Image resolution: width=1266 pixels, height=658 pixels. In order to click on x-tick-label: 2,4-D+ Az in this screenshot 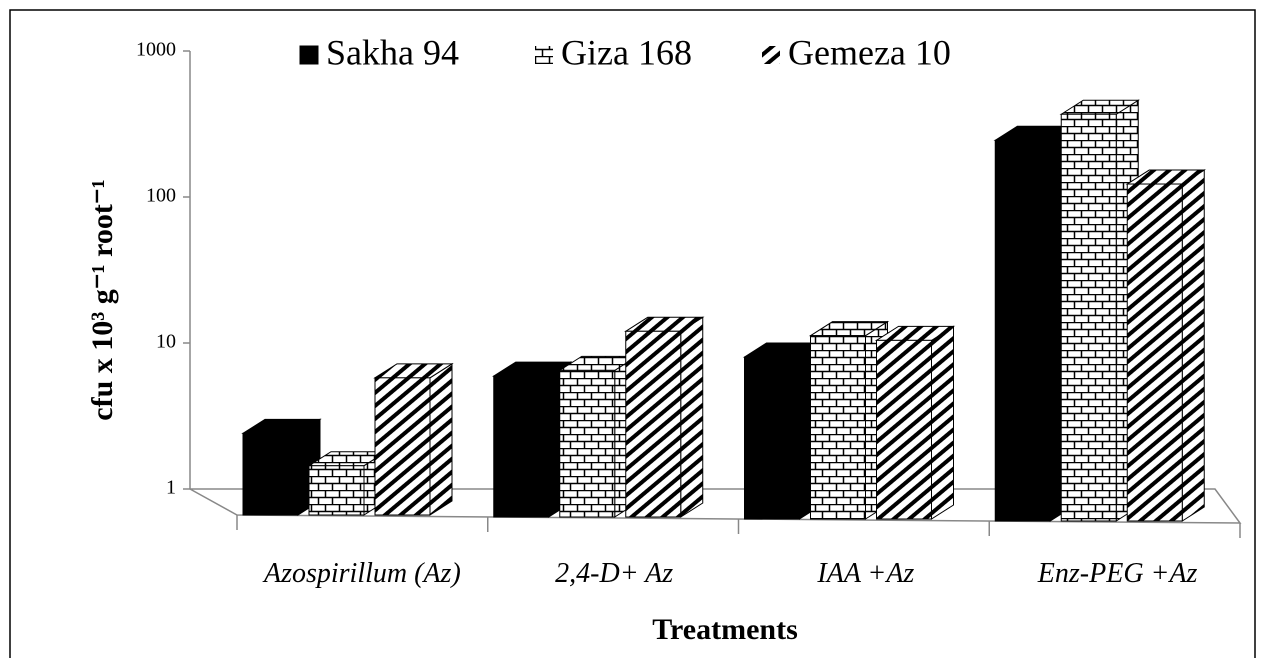, I will do `click(614, 573)`.